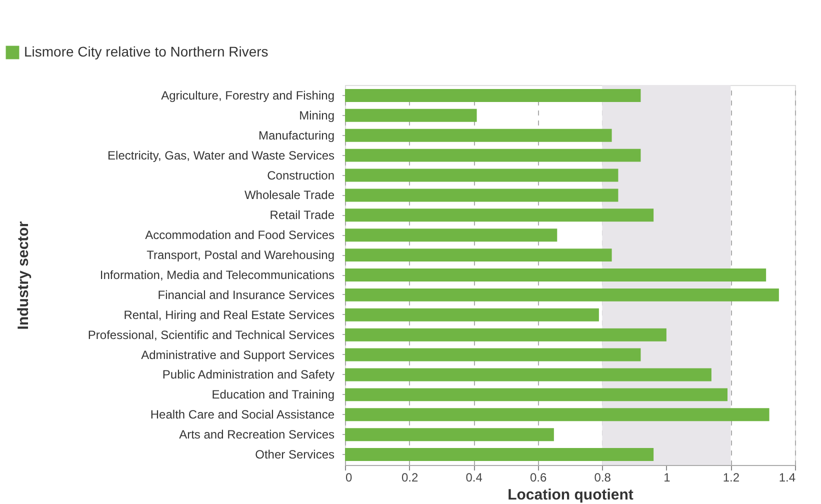  I want to click on y-tick-label: Retail Trade, so click(302, 215).